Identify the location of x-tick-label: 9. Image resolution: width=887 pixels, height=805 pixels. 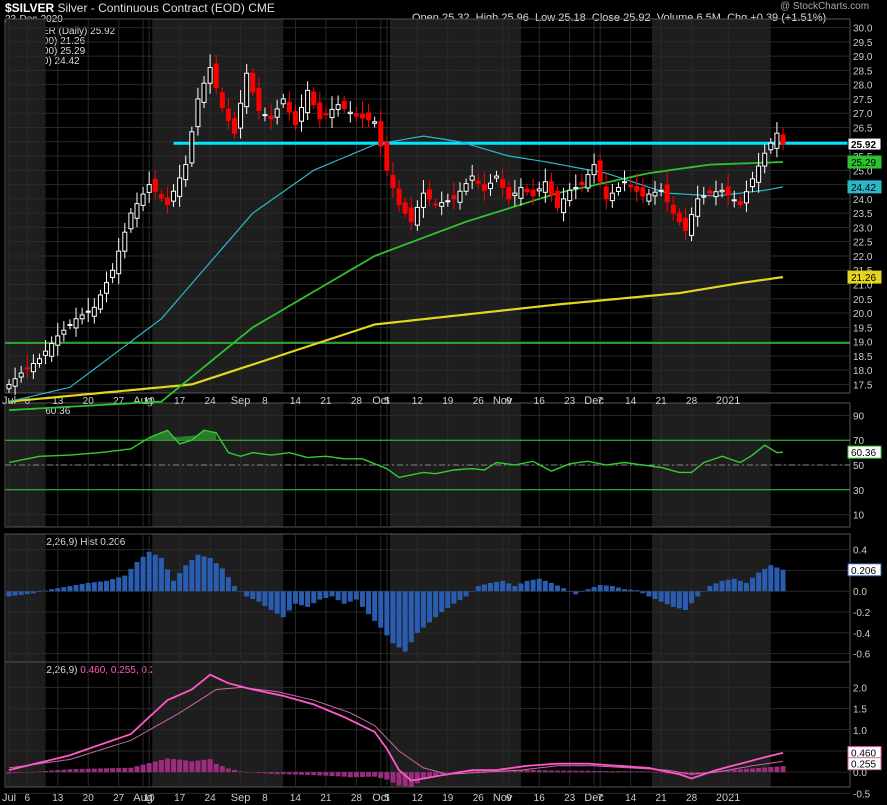
(509, 401).